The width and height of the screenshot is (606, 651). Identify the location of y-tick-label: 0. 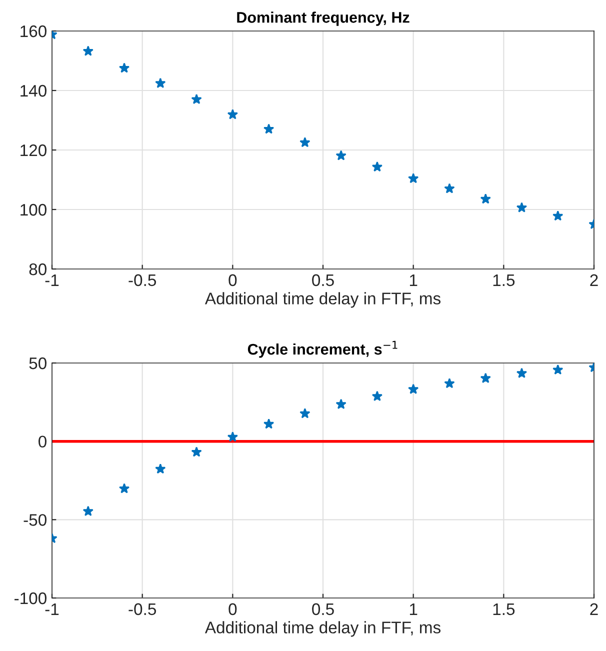
(42, 442).